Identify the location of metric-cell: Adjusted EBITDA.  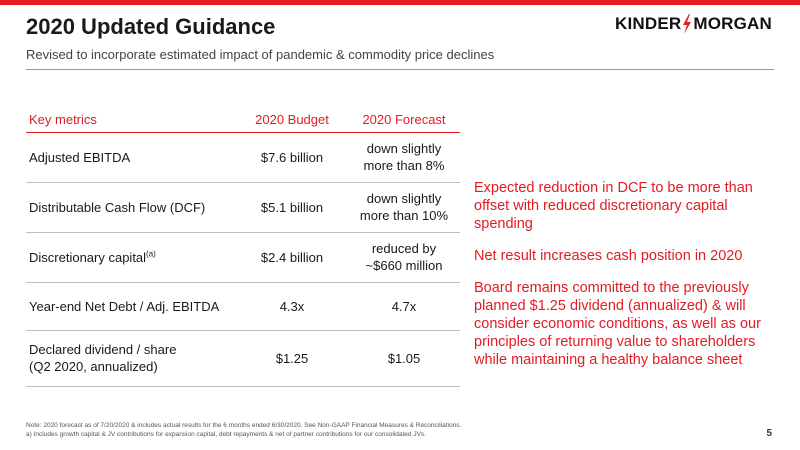
(131, 157).